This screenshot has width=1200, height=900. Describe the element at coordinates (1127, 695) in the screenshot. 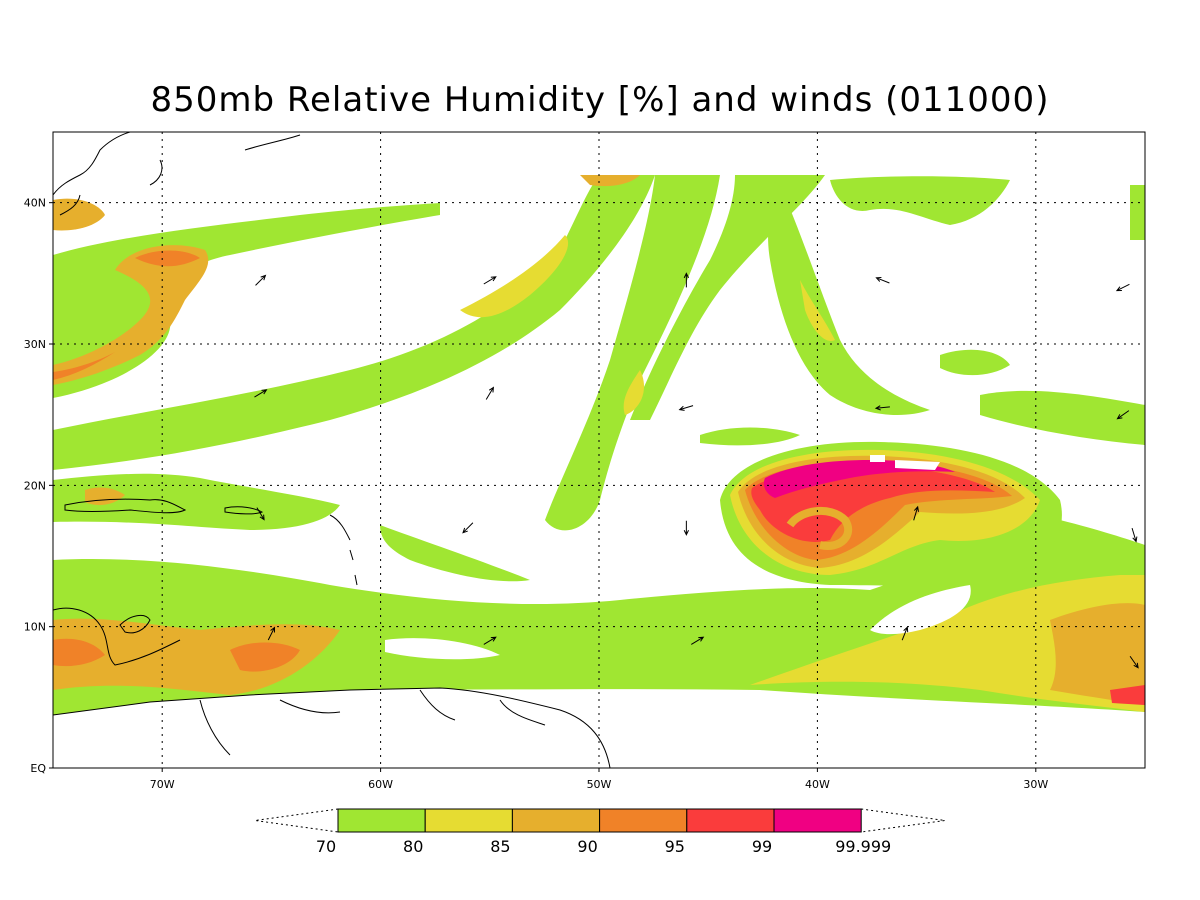

I see `humidity-patch-east-tropics-peak` at that location.